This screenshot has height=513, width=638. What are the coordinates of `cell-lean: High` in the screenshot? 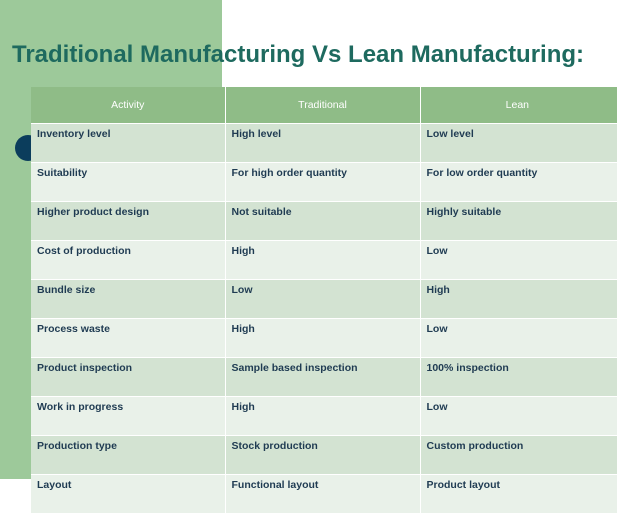 It's located at (518, 299).